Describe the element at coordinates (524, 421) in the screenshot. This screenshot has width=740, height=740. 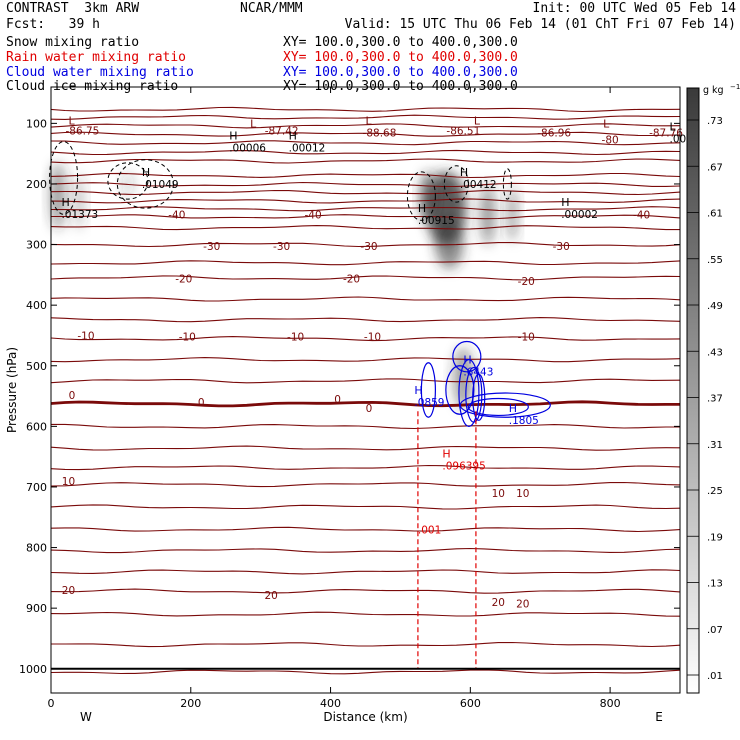
I see `extremum-value: .1805` at that location.